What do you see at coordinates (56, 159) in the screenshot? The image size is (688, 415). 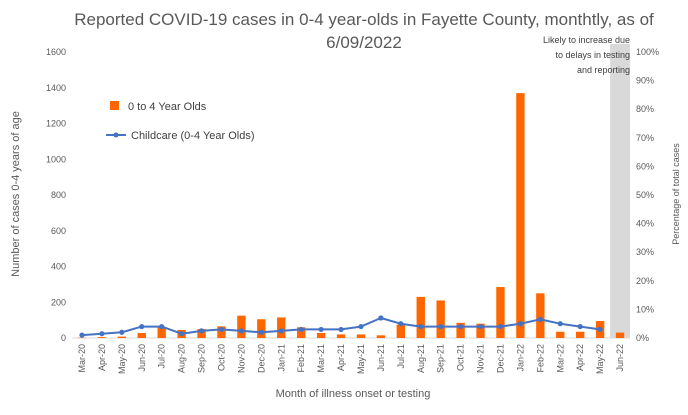 I see `y-tick-label: 1000` at bounding box center [56, 159].